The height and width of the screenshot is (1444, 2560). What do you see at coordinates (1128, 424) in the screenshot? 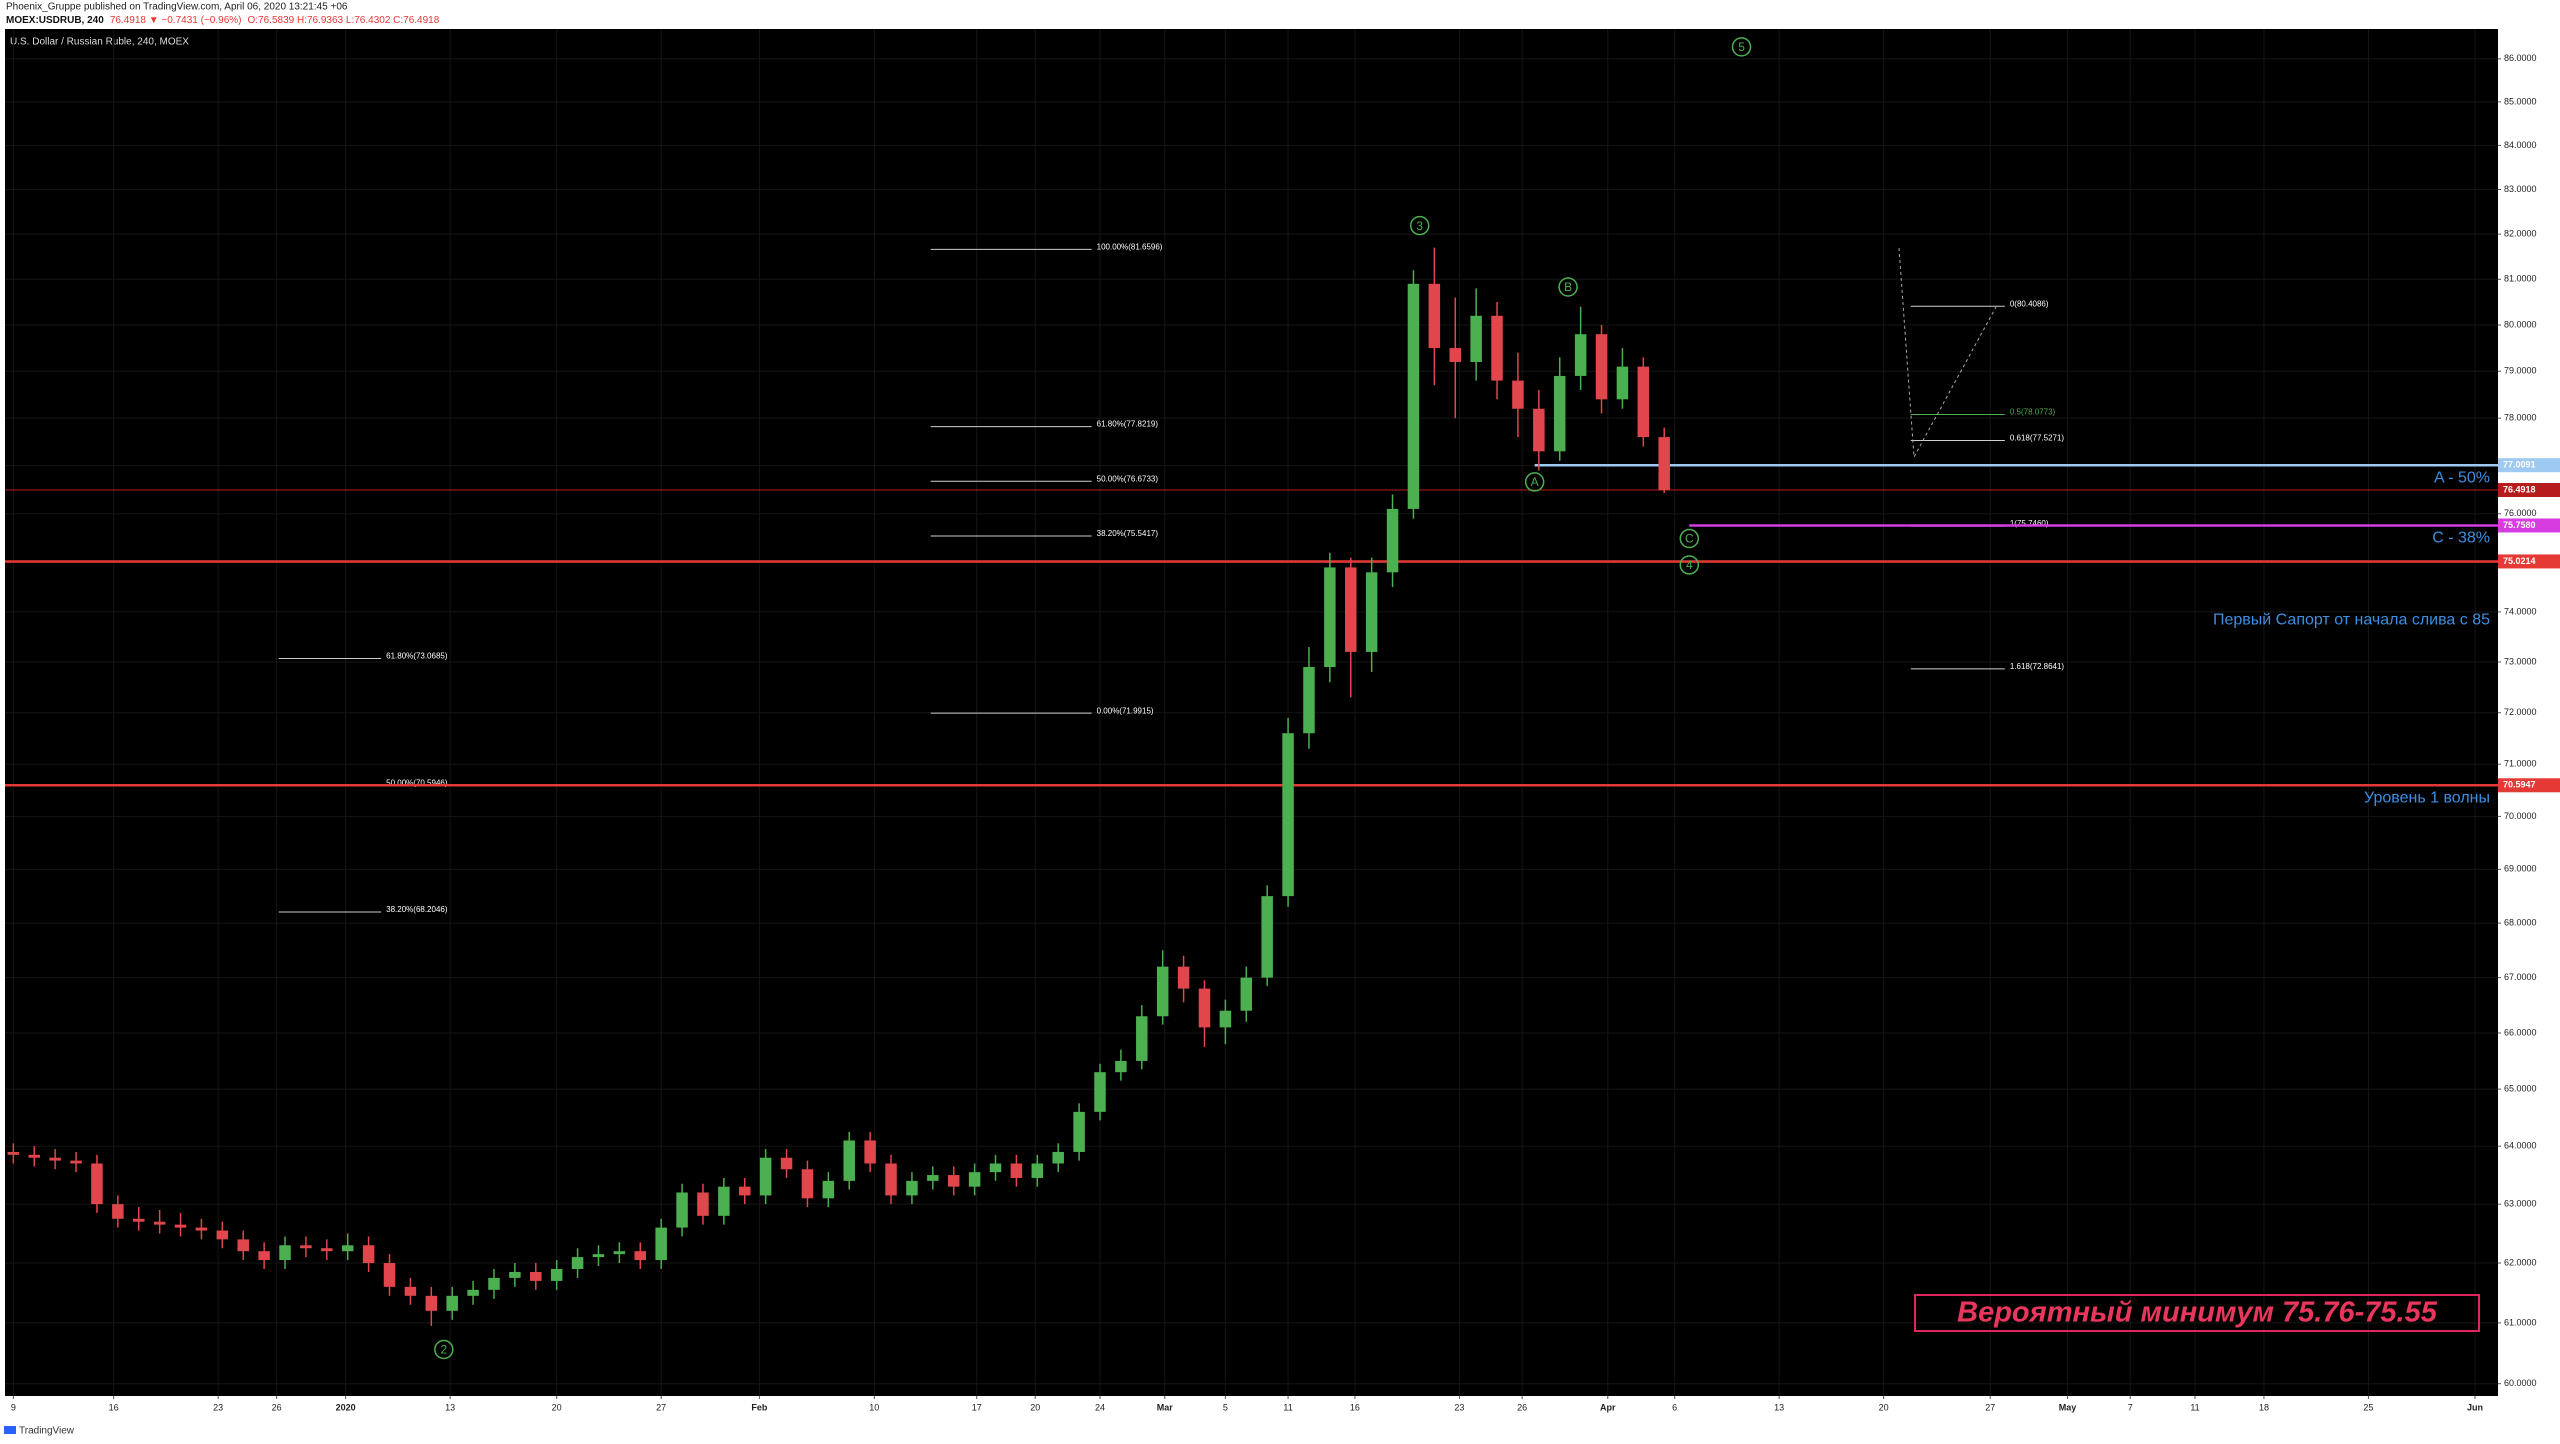
I see `fib-label: 61.80%(77.8219)` at bounding box center [1128, 424].